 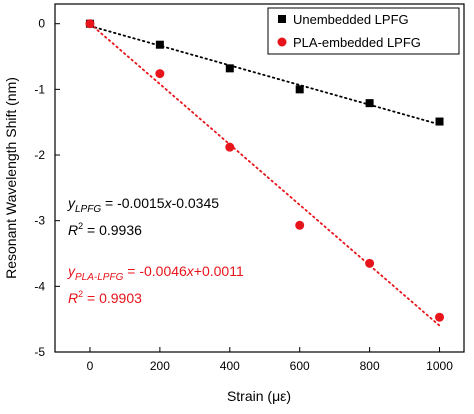 I want to click on equation-unembedded: yLPFG = -0.0015x-0.0345, so click(x=143, y=205).